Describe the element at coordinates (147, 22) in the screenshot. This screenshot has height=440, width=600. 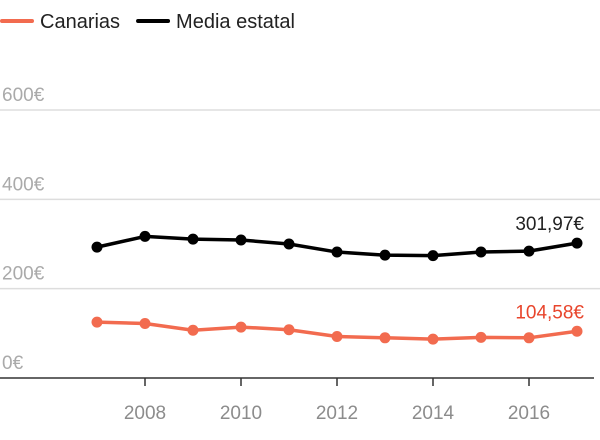
I see `legend: Canarias Media estatal` at that location.